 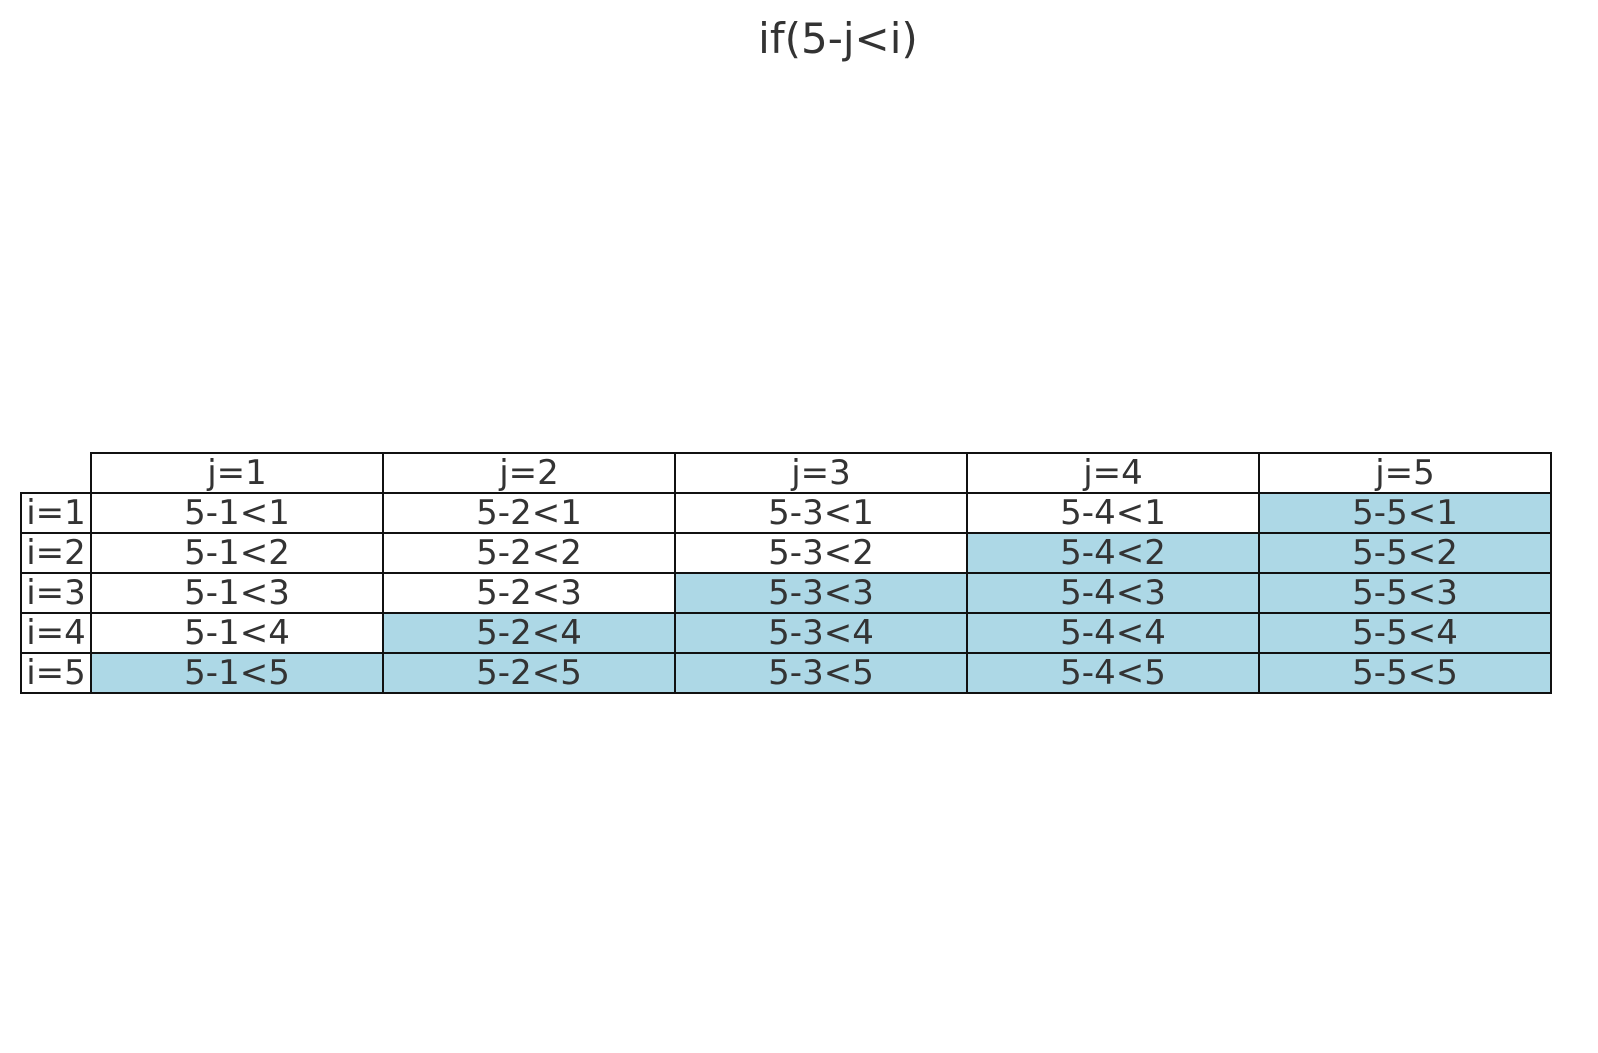 I want to click on column-header-2: j=2, so click(x=529, y=473).